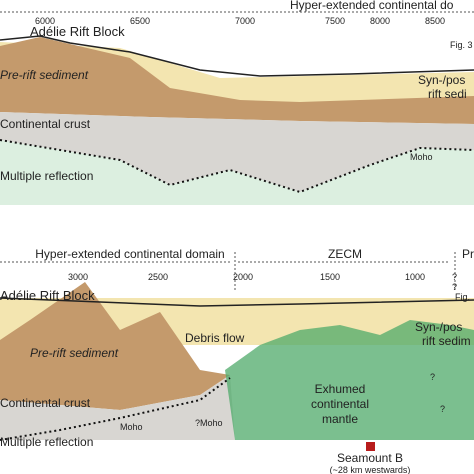 The width and height of the screenshot is (474, 474). I want to click on syn-rift-label: rift sedi, so click(447, 94).